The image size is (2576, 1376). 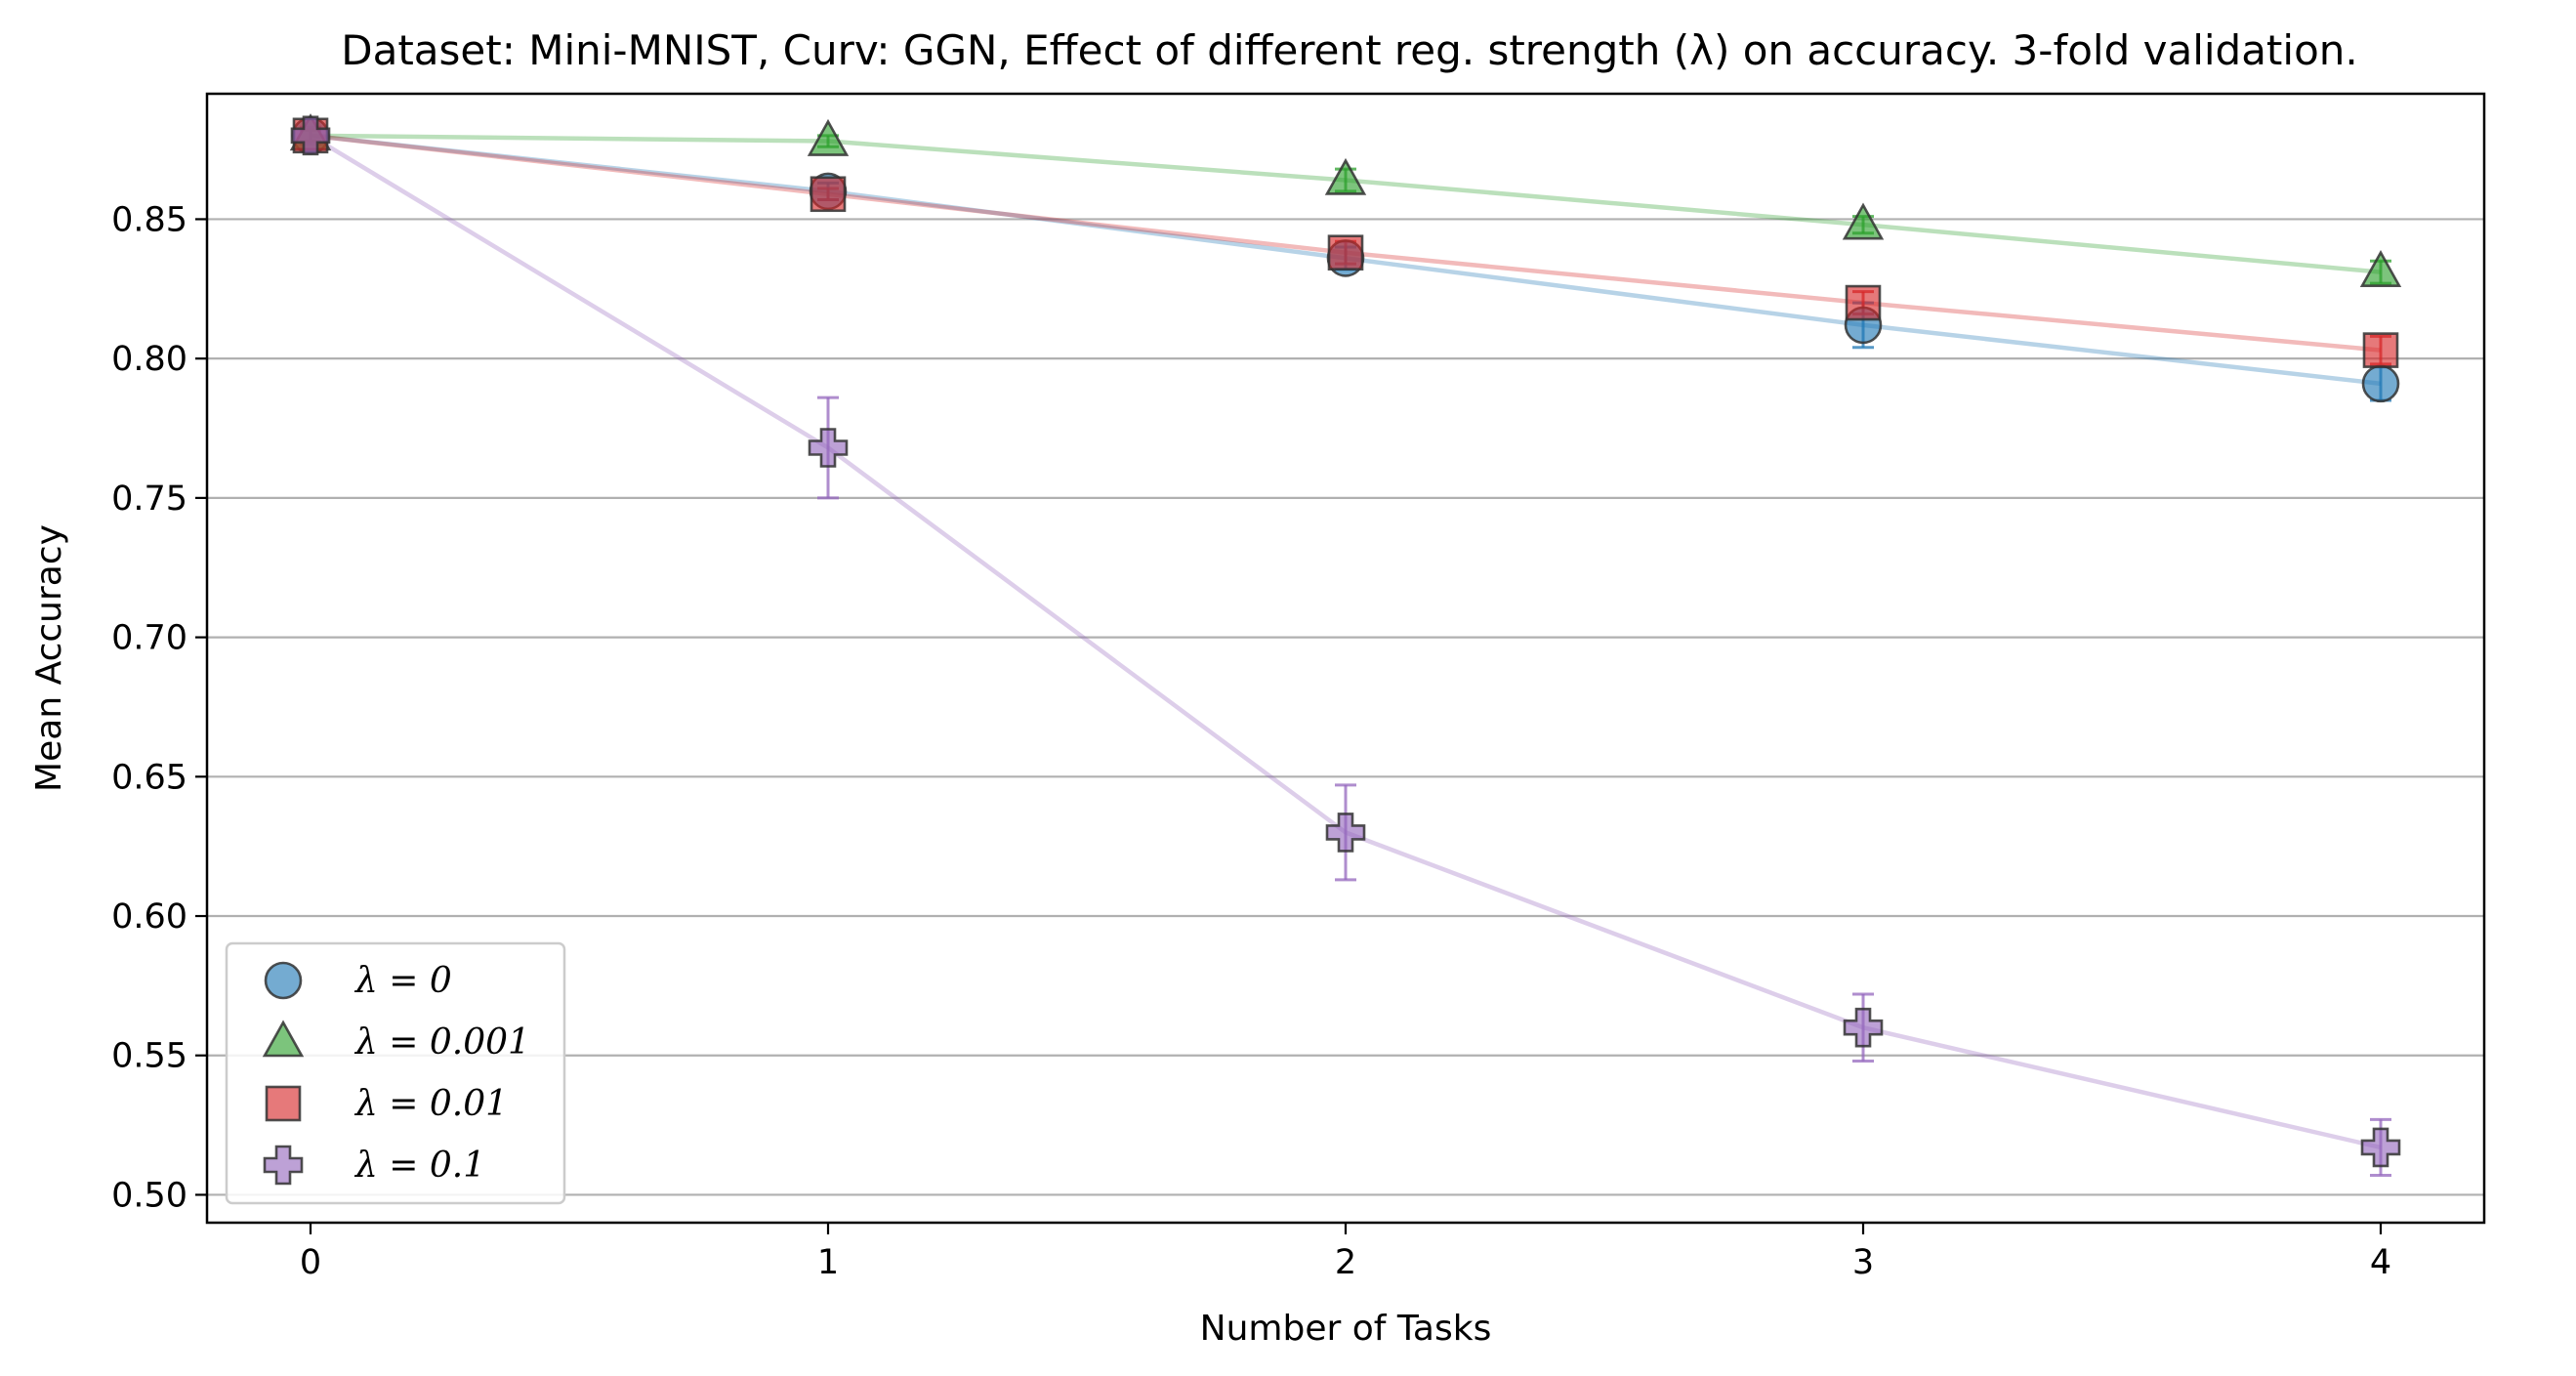 I want to click on y-tick-label: 0.65, so click(x=149, y=777).